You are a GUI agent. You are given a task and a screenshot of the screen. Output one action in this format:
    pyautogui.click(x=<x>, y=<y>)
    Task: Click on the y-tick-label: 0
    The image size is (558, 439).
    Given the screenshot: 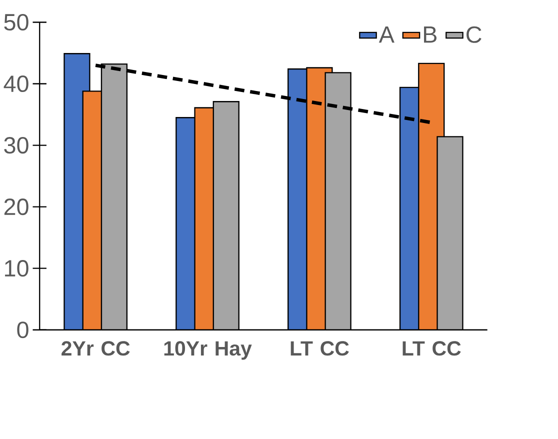 What is the action you would take?
    pyautogui.click(x=22, y=330)
    